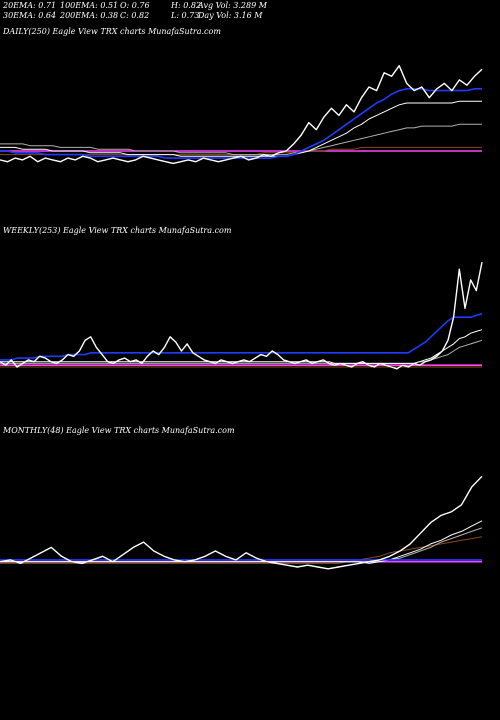 The width and height of the screenshot is (500, 720). Describe the element at coordinates (89, 5) in the screenshot. I see `ema100-value: 100EMA: 0.51` at that location.